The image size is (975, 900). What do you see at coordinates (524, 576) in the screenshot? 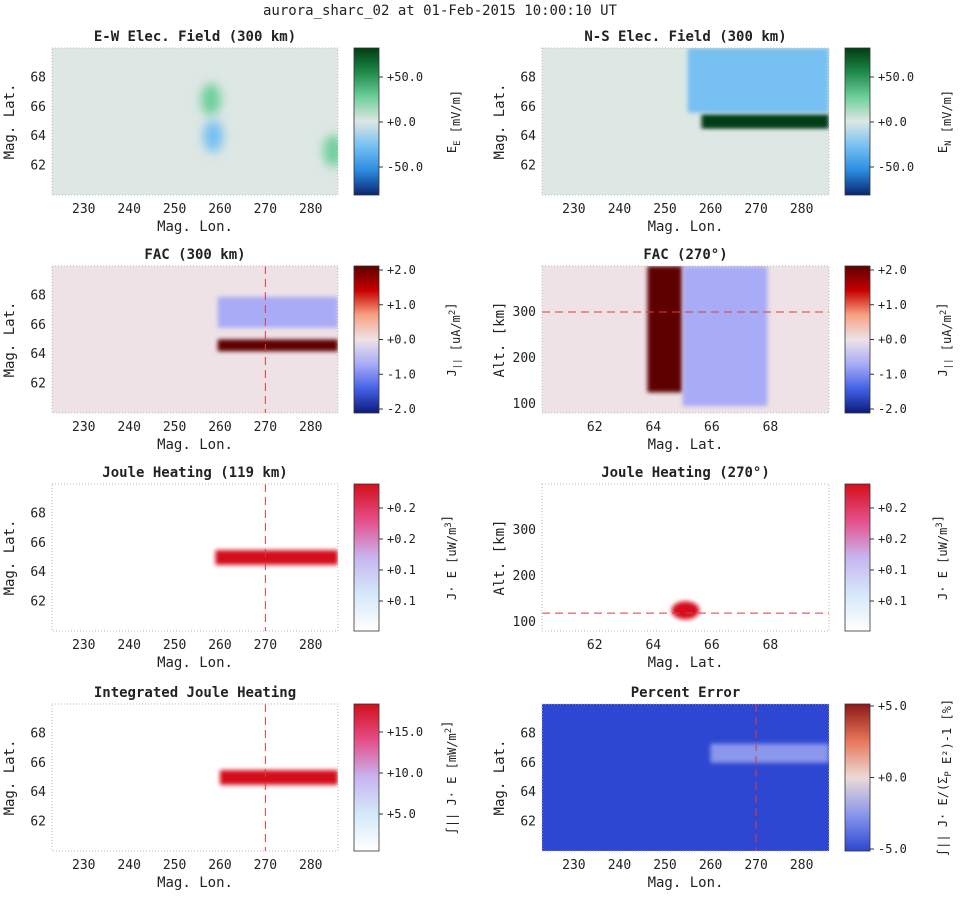
I see `y-tick-label: 200` at bounding box center [524, 576].